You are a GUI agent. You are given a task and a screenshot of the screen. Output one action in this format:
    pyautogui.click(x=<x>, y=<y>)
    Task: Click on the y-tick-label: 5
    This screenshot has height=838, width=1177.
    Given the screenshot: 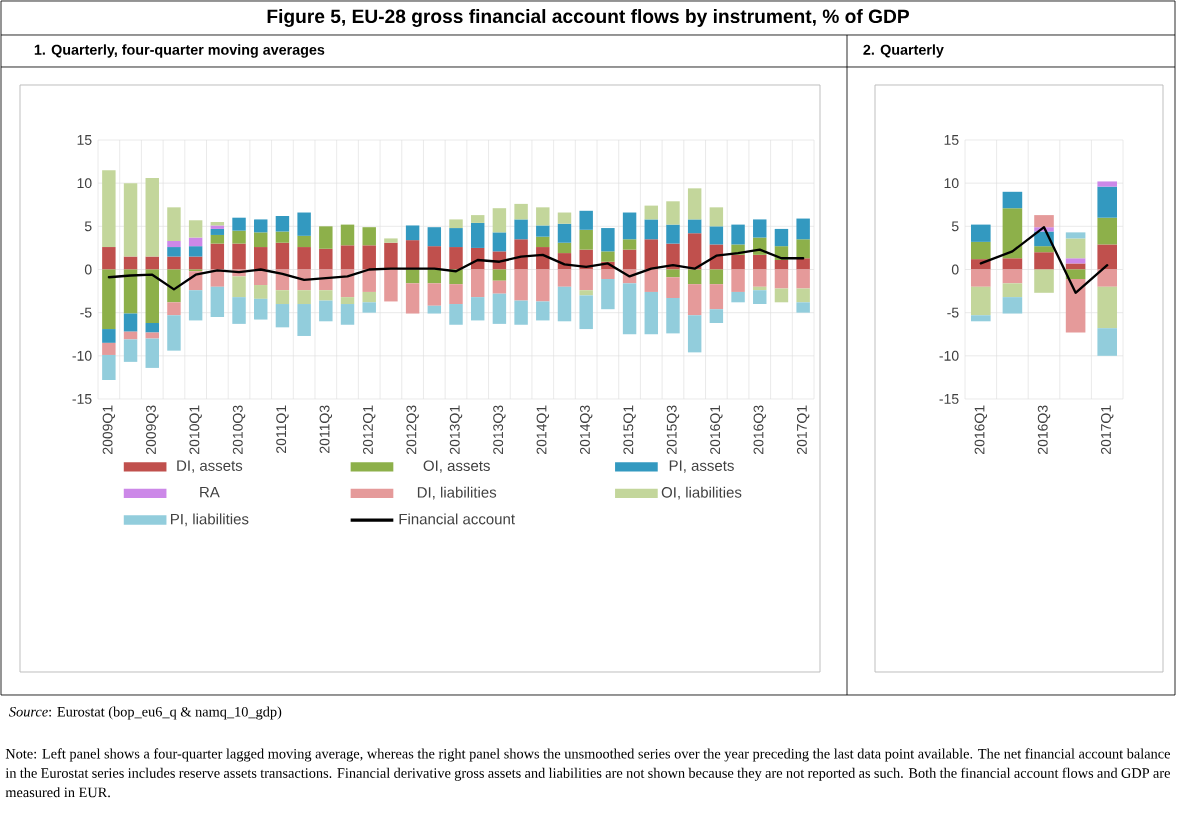 What is the action you would take?
    pyautogui.click(x=955, y=226)
    